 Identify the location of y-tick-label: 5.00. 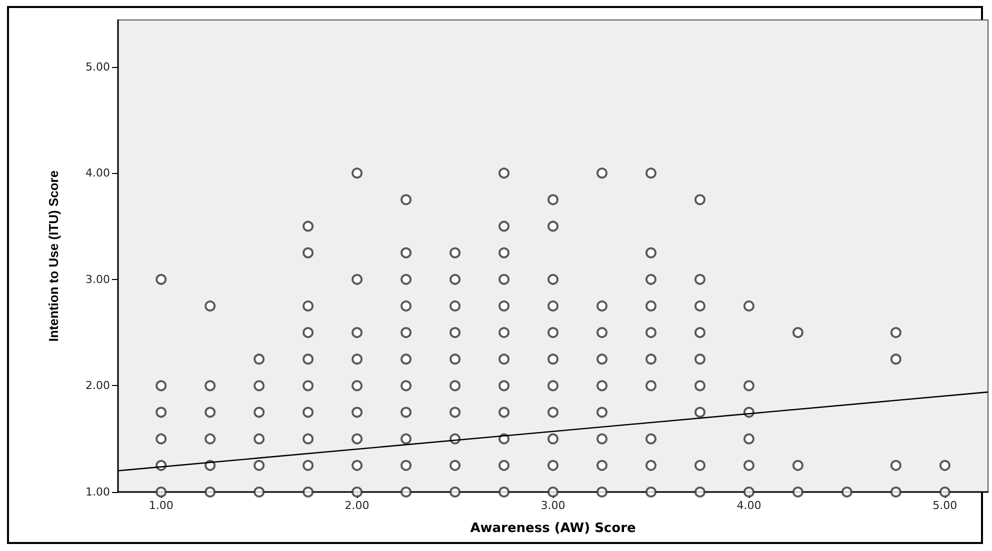
(98, 67).